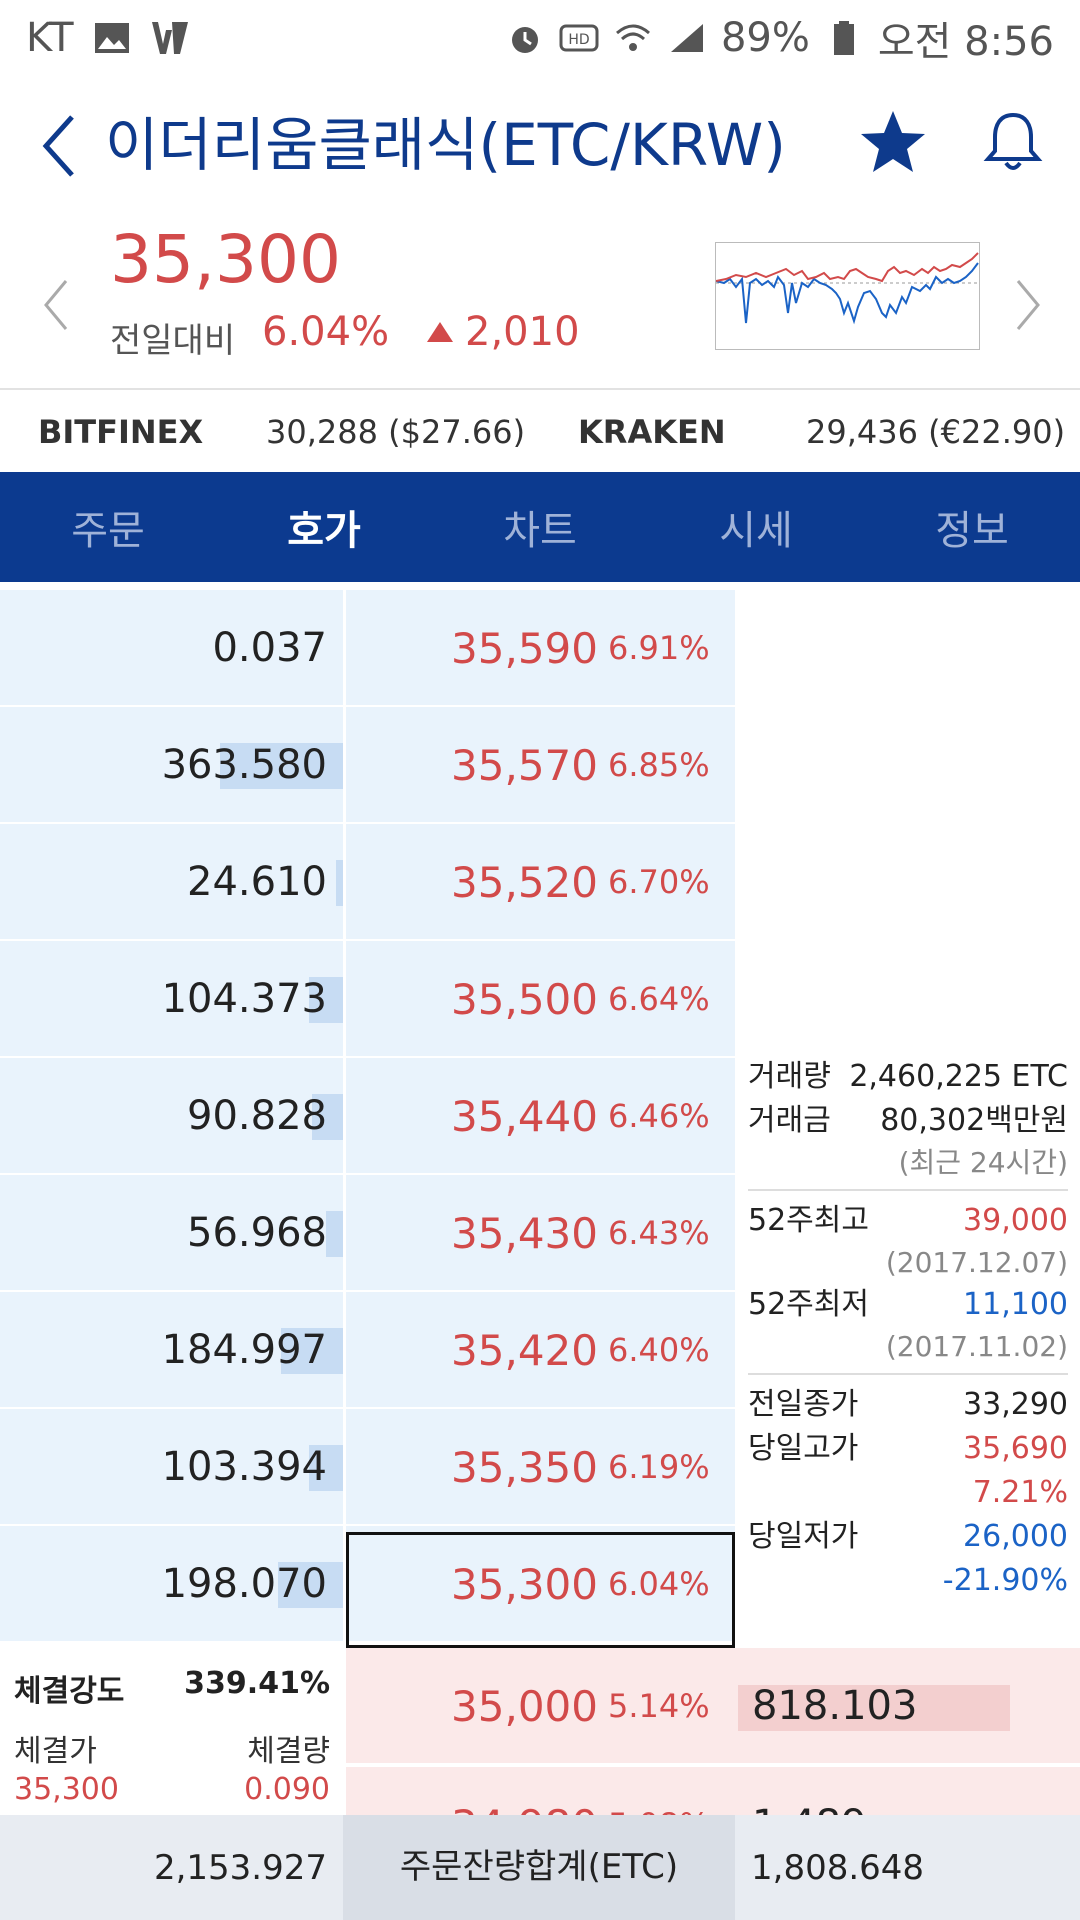 Image resolution: width=1080 pixels, height=1920 pixels. I want to click on app-header: 이더리움클래식(ETC/KRW), so click(540, 145).